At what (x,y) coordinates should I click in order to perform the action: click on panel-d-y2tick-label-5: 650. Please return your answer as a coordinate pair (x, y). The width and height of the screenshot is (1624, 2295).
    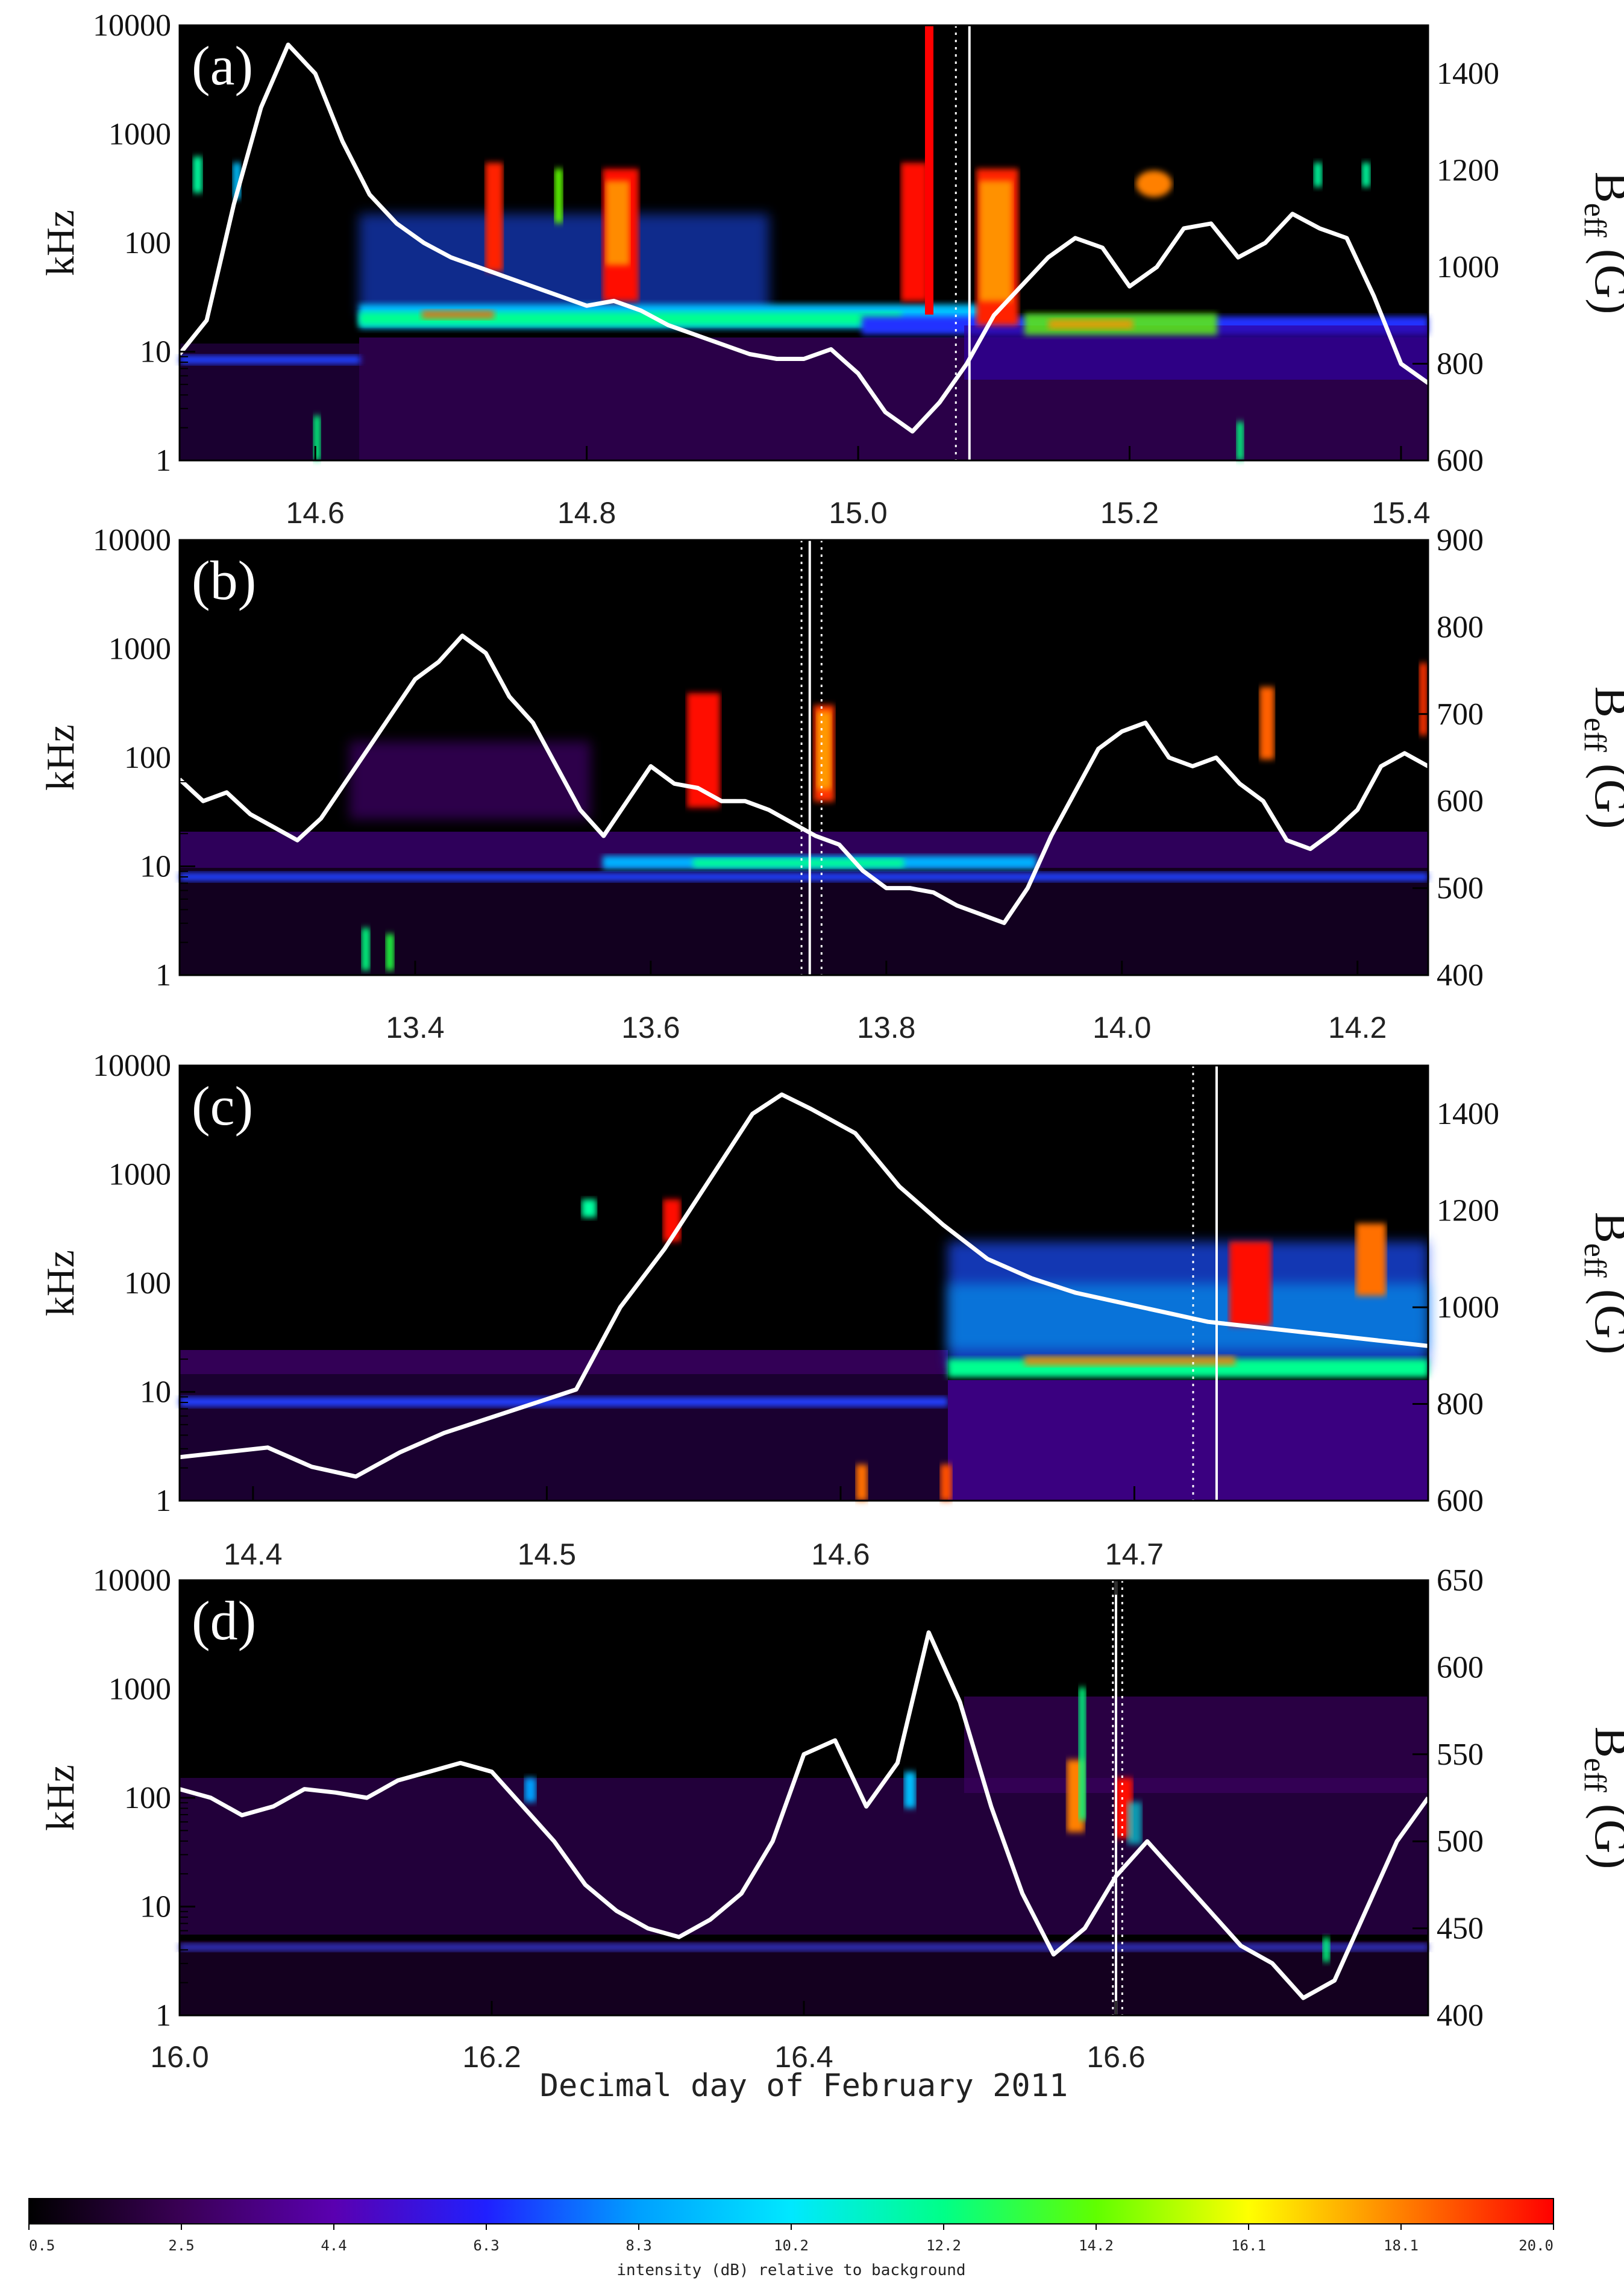
    Looking at the image, I should click on (1460, 1580).